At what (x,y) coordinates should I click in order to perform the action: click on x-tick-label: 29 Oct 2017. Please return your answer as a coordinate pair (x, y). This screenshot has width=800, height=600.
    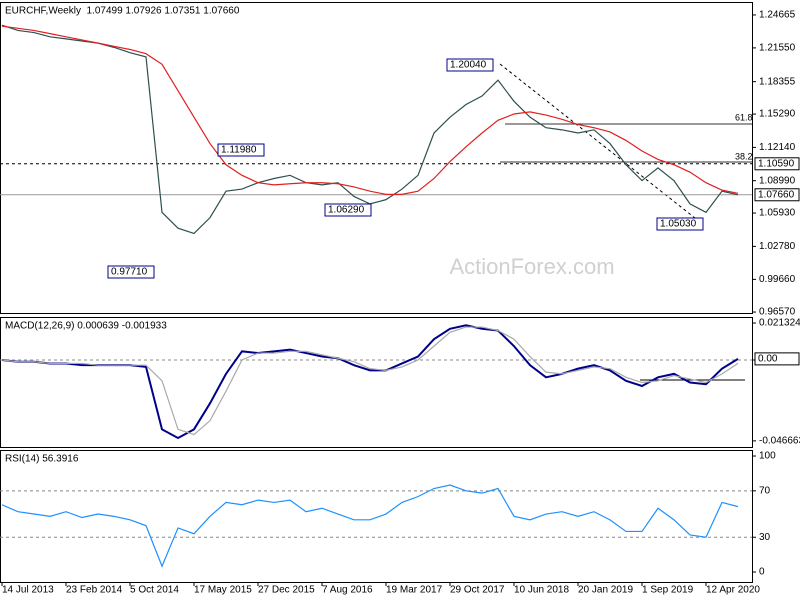
    Looking at the image, I should click on (477, 590).